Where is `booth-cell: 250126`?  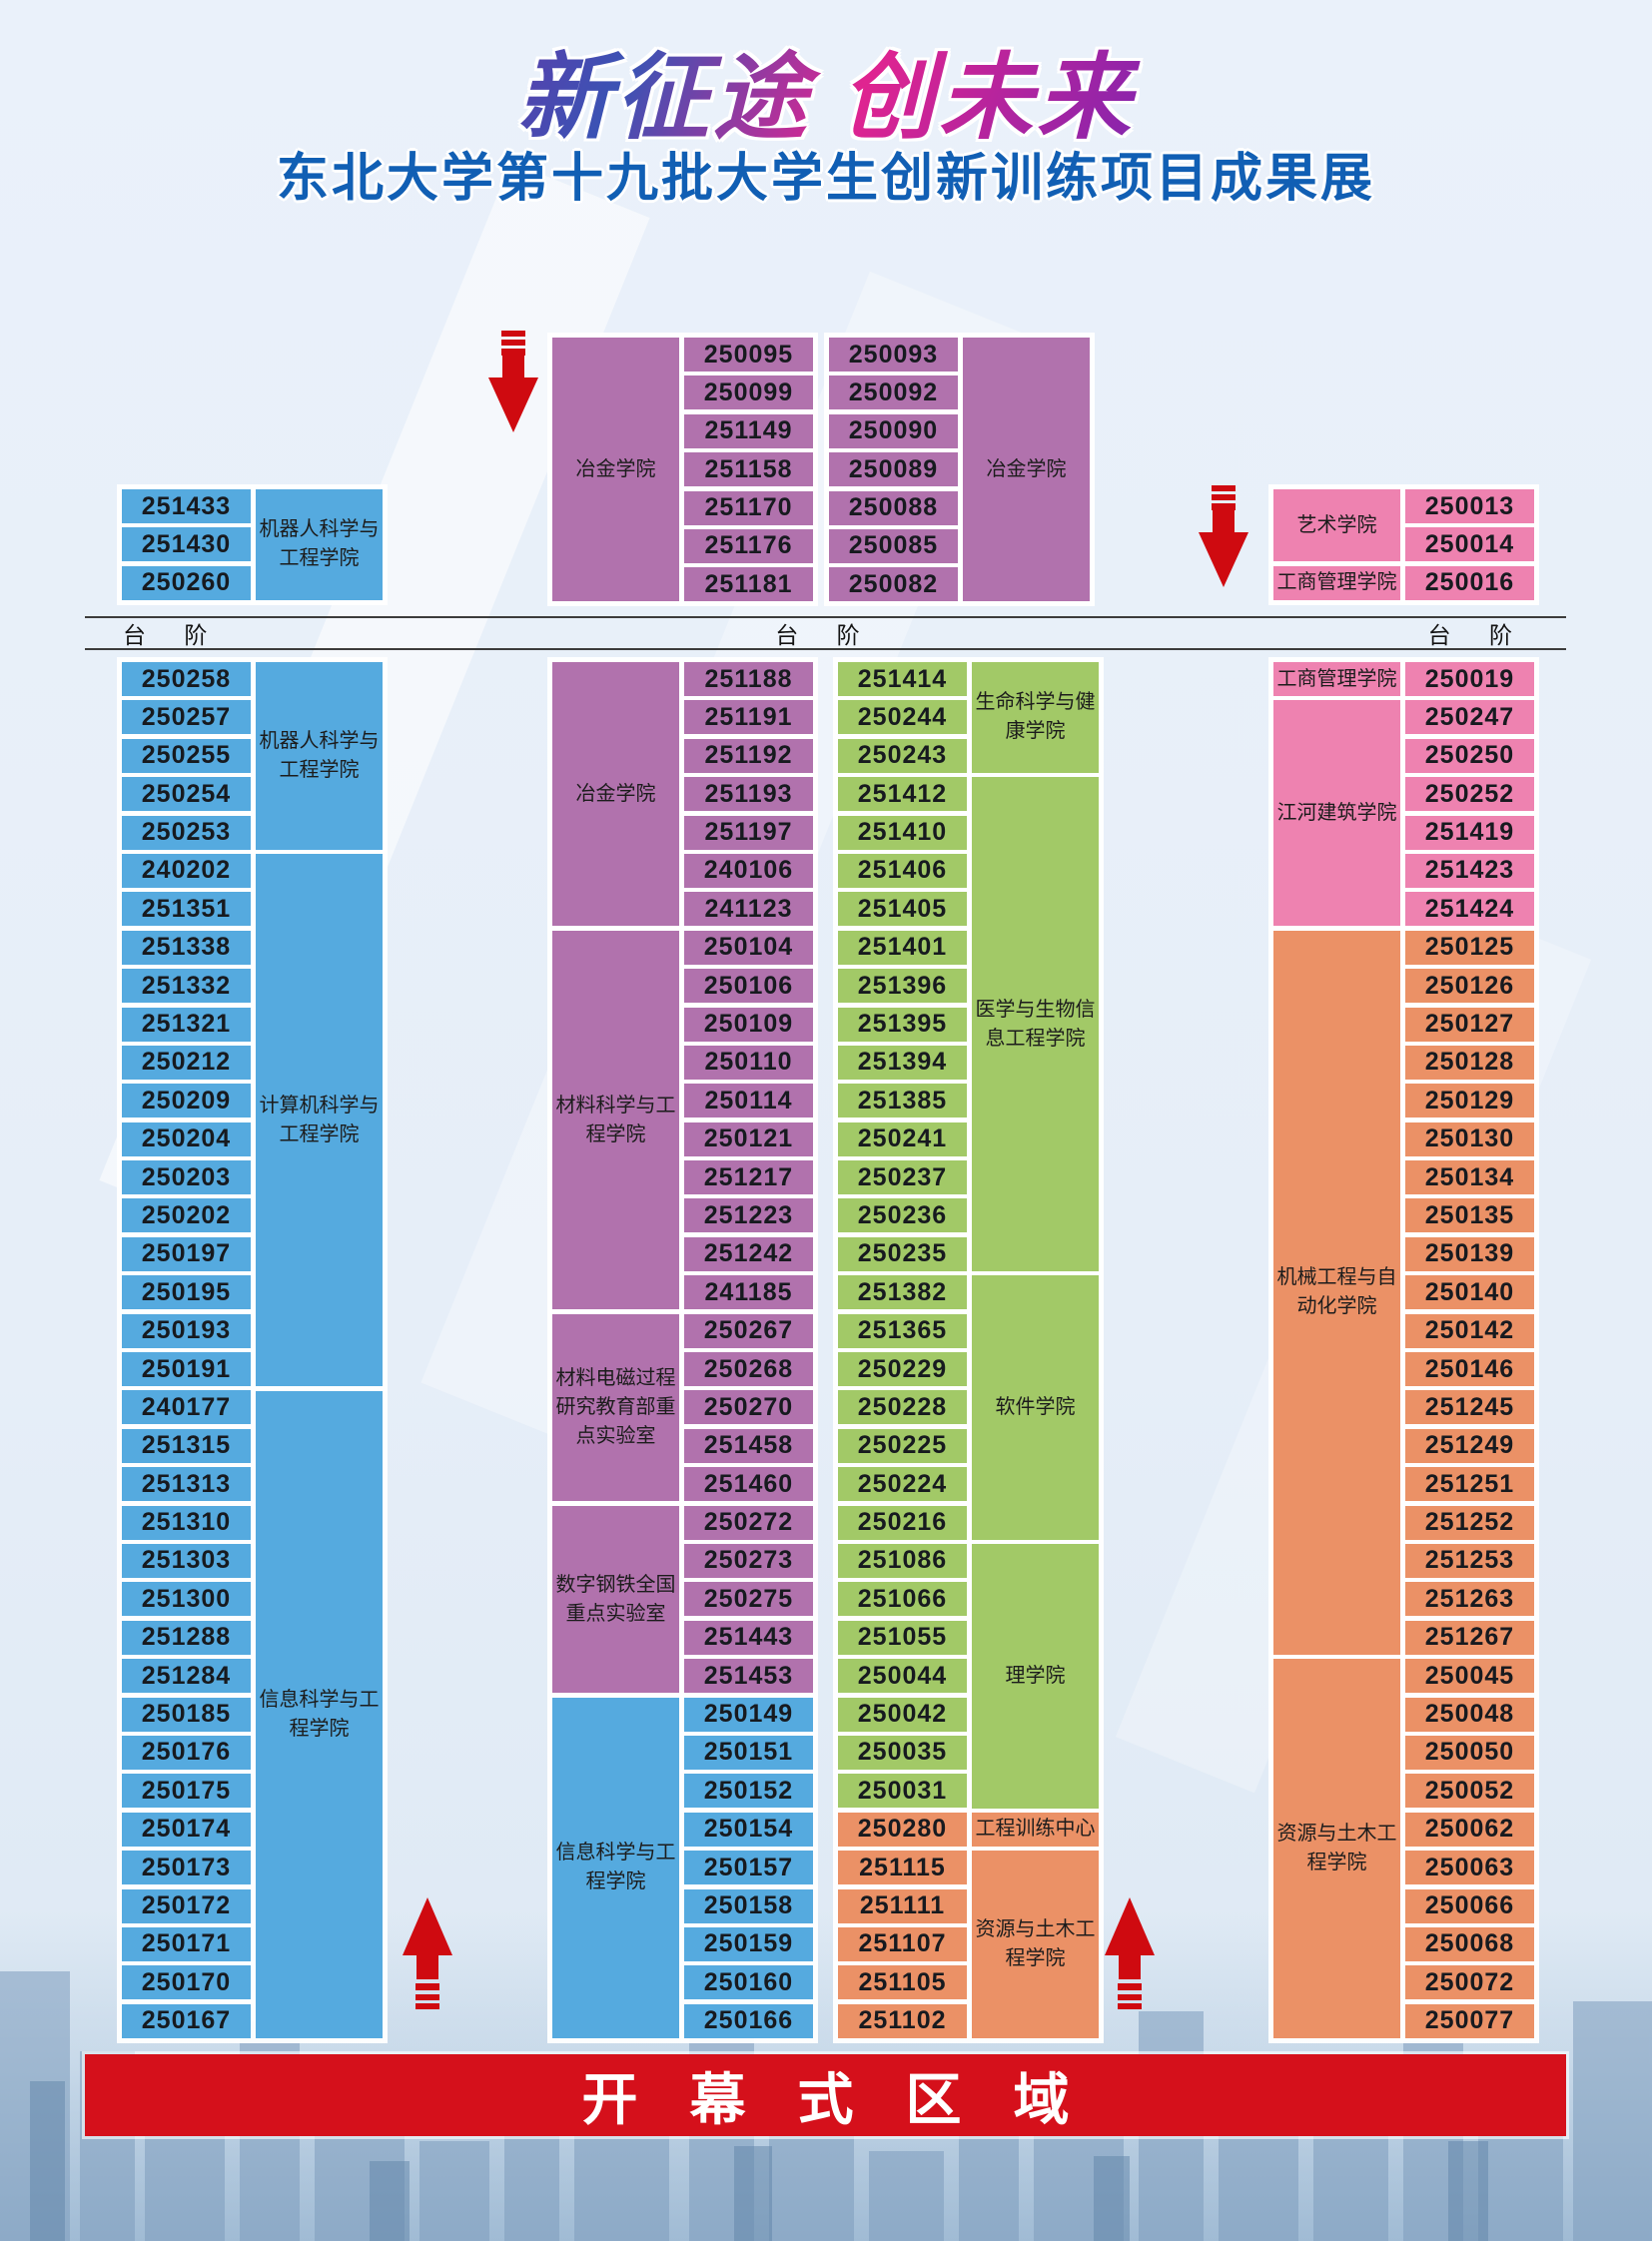
booth-cell: 250126 is located at coordinates (1469, 986).